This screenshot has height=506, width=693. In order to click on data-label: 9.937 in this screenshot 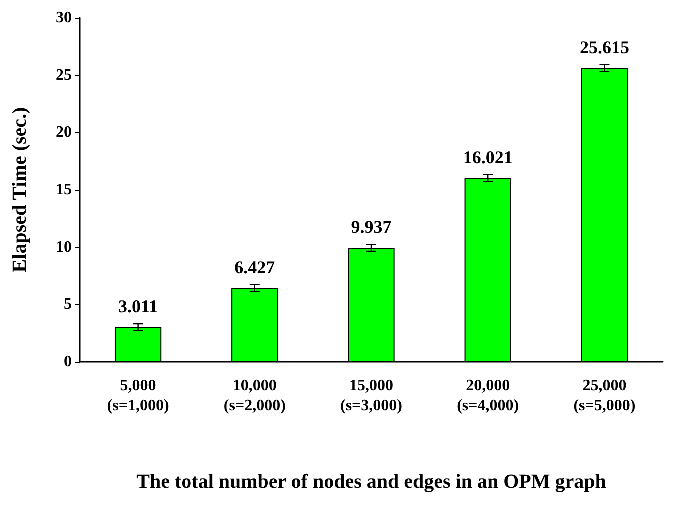, I will do `click(371, 227)`.